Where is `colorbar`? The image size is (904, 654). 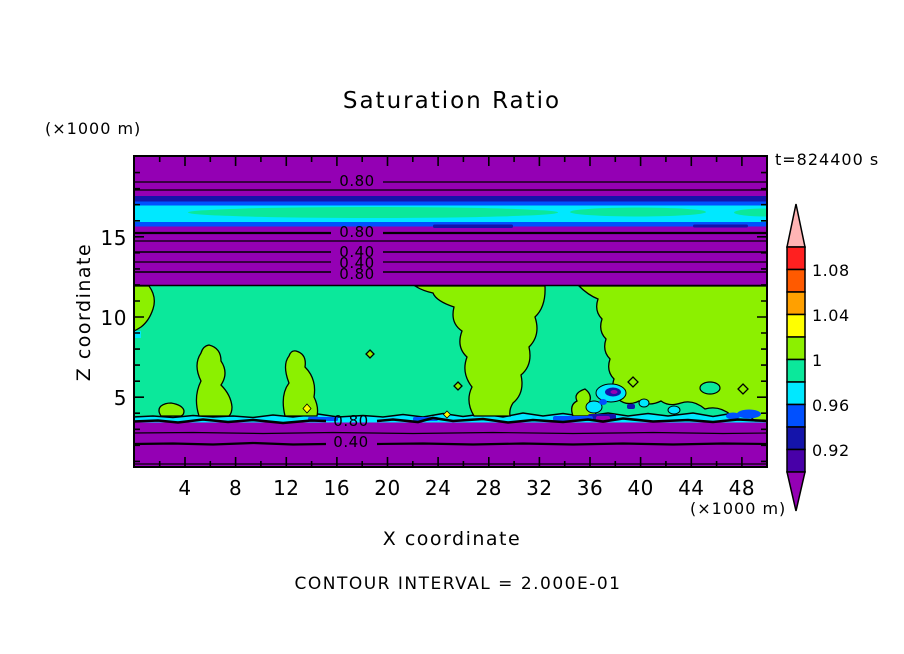
colorbar is located at coordinates (796, 357).